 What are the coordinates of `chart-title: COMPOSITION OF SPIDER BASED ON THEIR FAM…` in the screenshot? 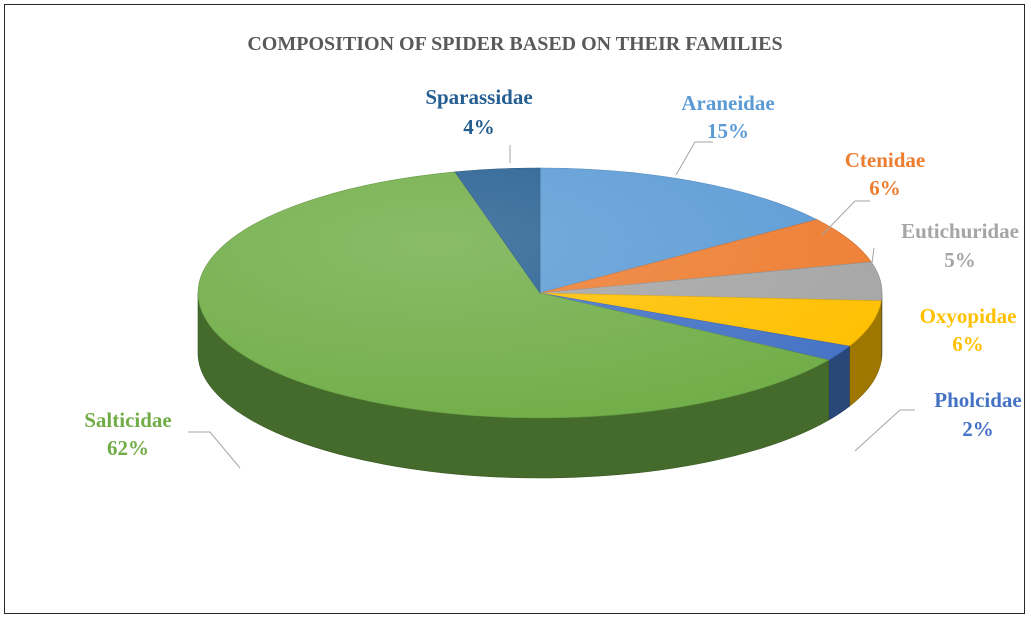 It's located at (514, 44).